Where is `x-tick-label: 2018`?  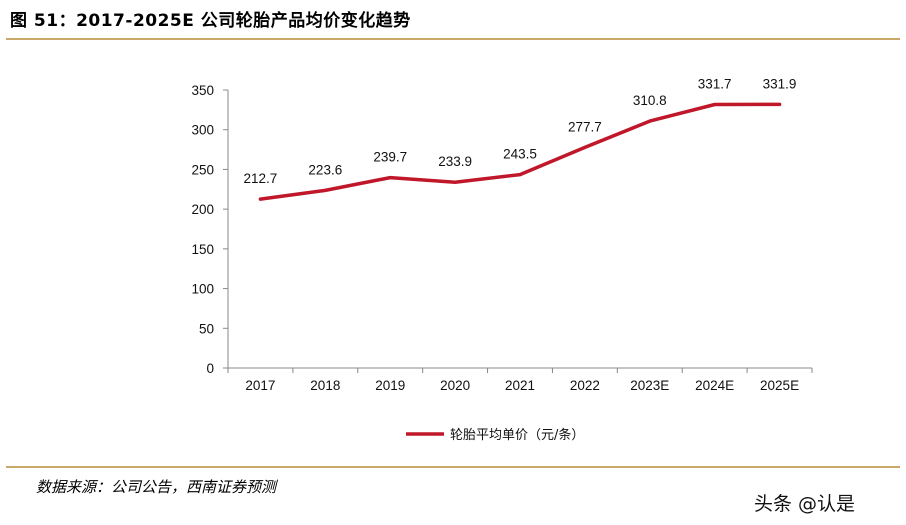
x-tick-label: 2018 is located at coordinates (325, 385).